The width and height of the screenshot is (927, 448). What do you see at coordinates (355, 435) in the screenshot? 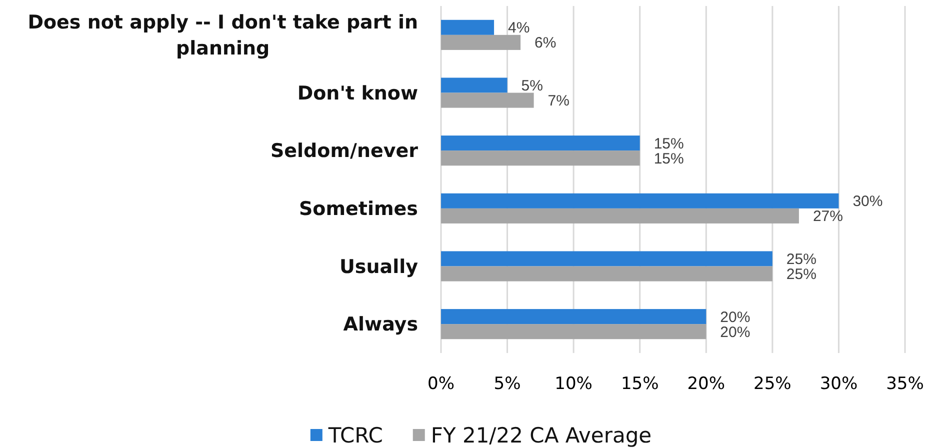
I see `legend-label: TCRC` at bounding box center [355, 435].